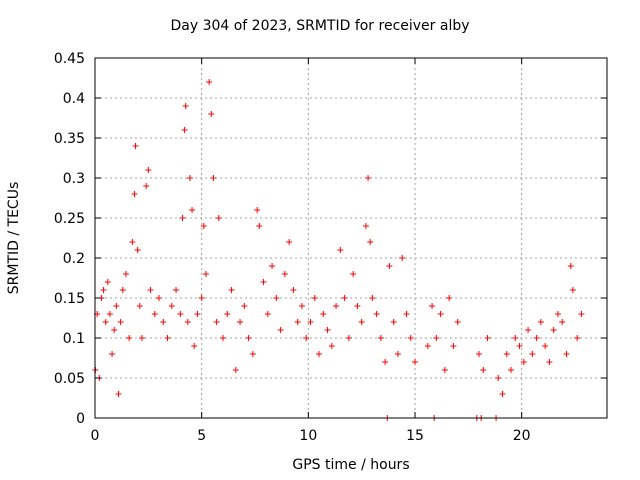  Describe the element at coordinates (95, 436) in the screenshot. I see `x-tick-label: 0` at that location.